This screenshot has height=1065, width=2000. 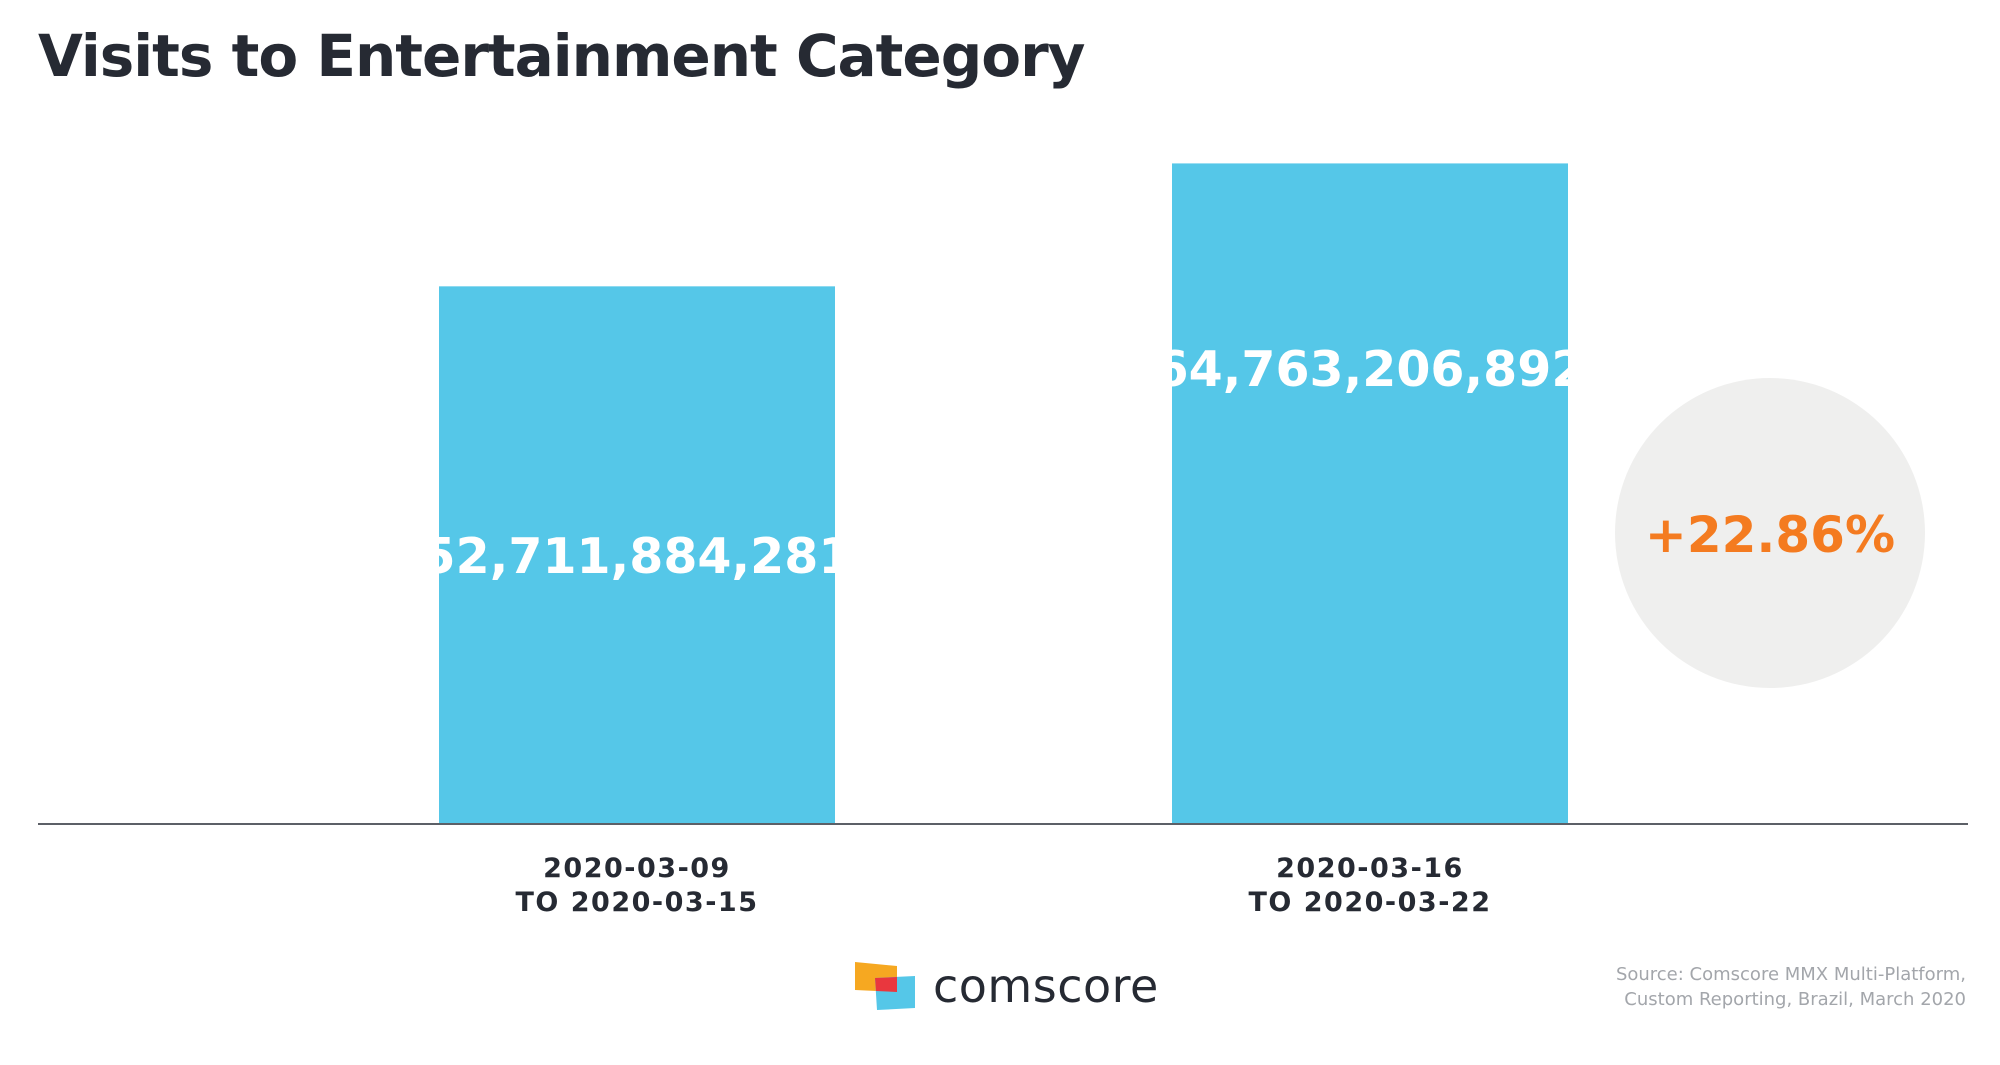 I want to click on percent-change-bubble: +22.86%, so click(x=1770, y=533).